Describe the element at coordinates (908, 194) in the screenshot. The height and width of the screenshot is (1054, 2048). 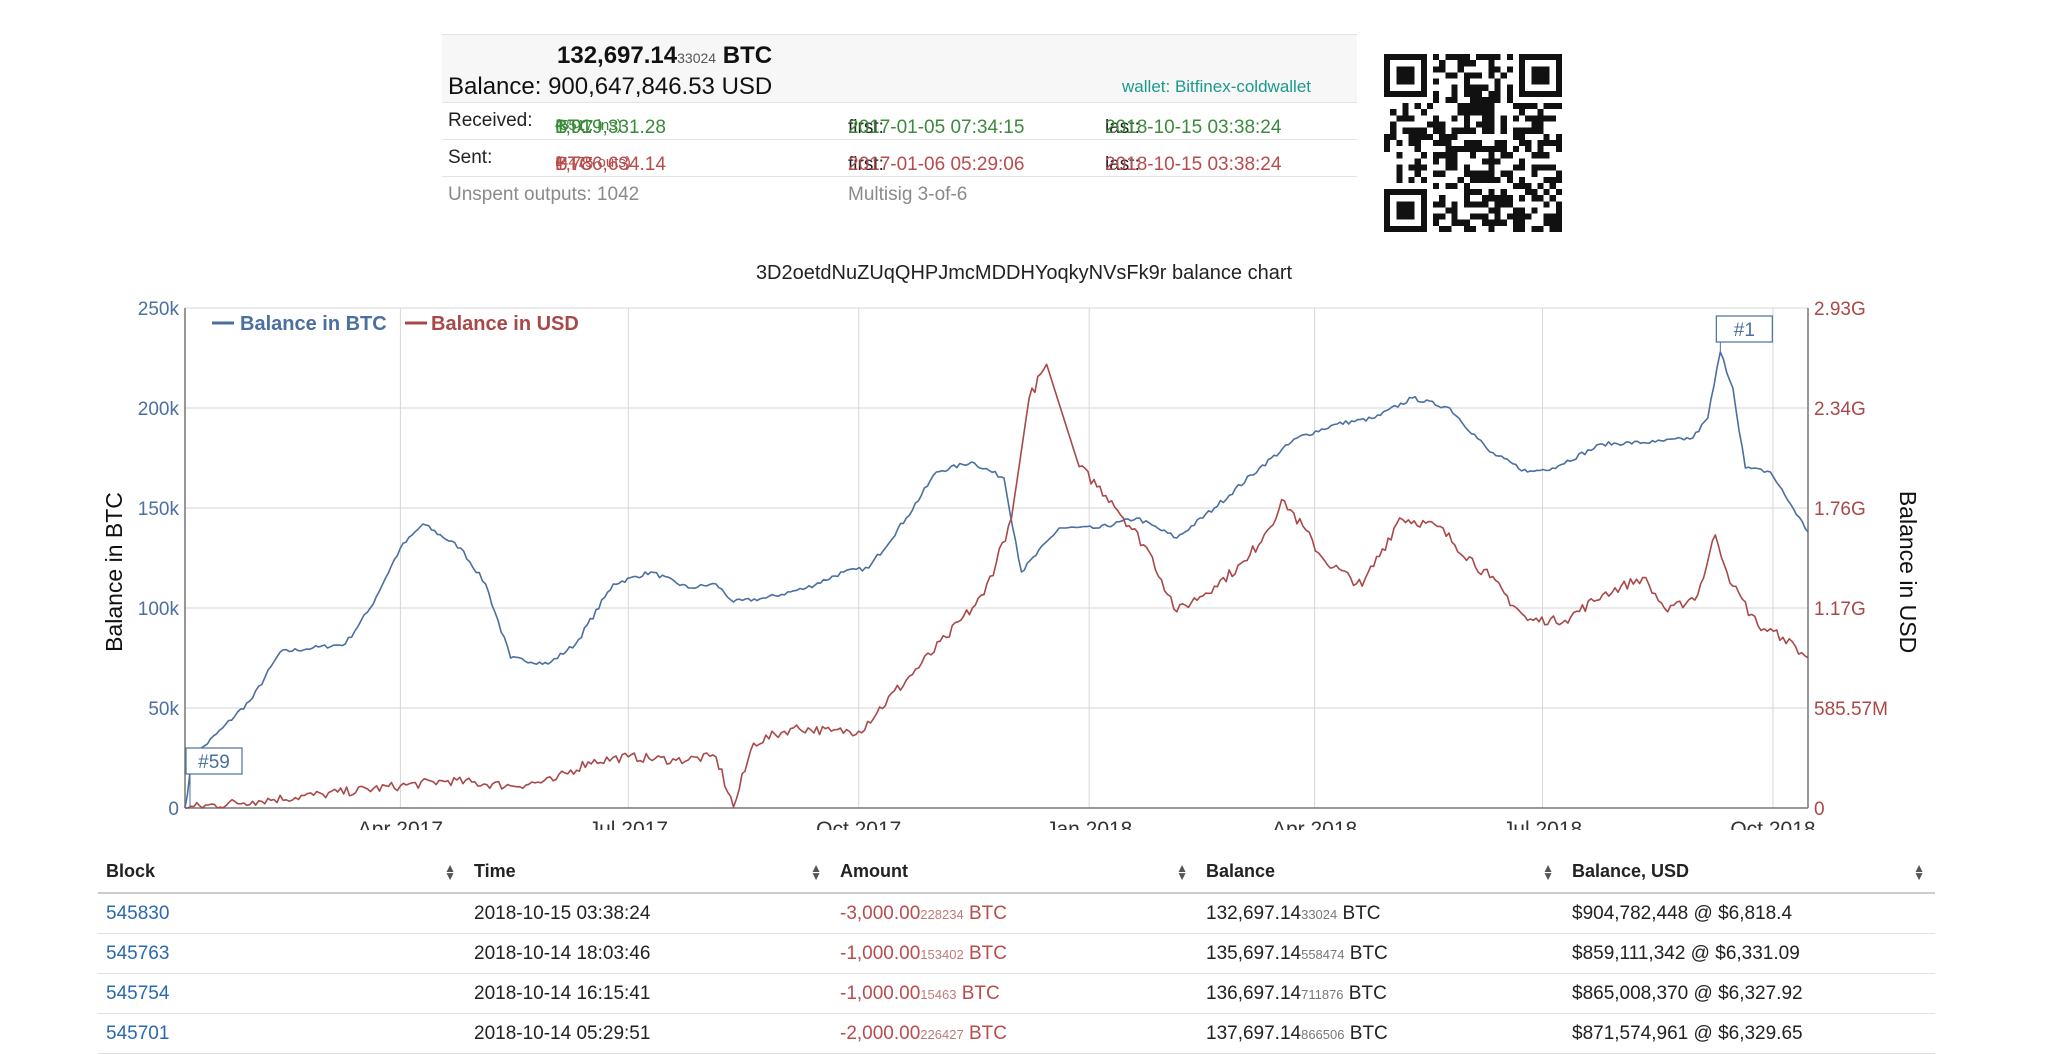
I see `multisig-info: Multisig 3-of-6` at that location.